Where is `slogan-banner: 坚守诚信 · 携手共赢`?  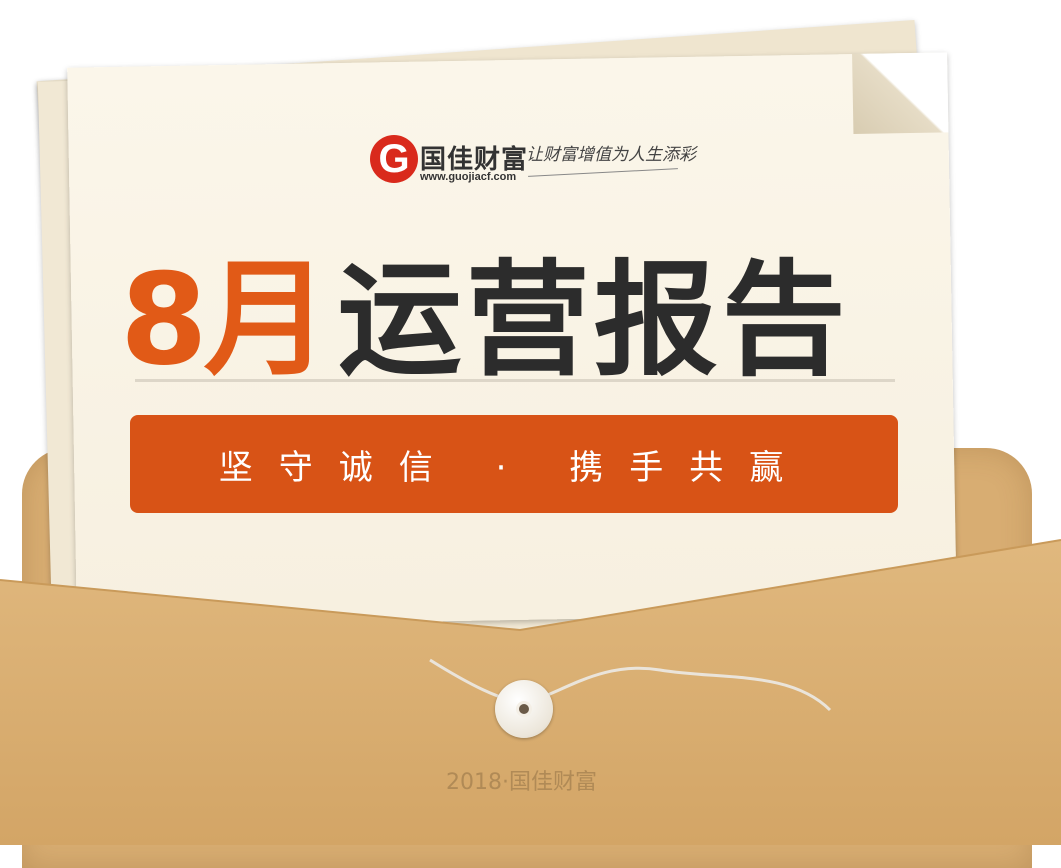 slogan-banner: 坚守诚信 · 携手共赢 is located at coordinates (514, 464).